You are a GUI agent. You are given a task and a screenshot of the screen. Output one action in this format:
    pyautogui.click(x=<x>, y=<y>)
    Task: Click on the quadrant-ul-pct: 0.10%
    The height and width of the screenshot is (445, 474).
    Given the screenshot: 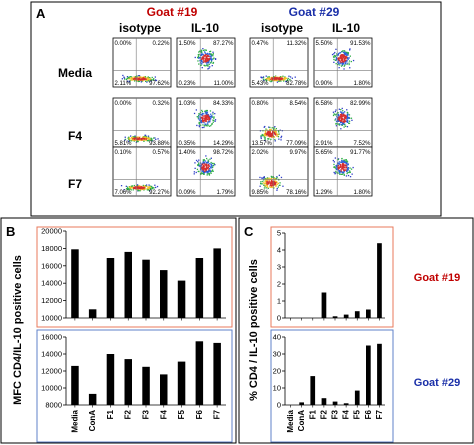 What is the action you would take?
    pyautogui.click(x=124, y=153)
    